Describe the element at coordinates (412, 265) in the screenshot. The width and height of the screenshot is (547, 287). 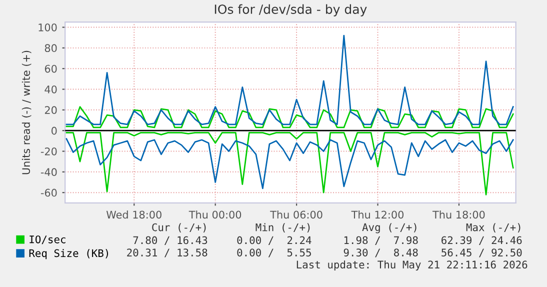
I see `text: Last update: Thu May 21 22:11:16 2026` at that location.